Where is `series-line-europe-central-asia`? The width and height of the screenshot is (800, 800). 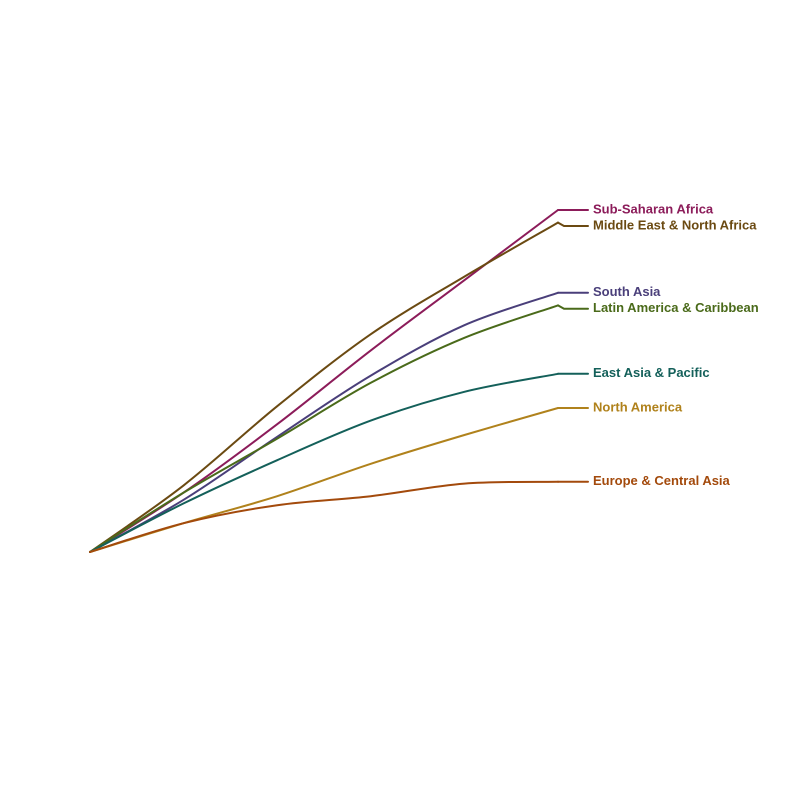 series-line-europe-central-asia is located at coordinates (324, 516).